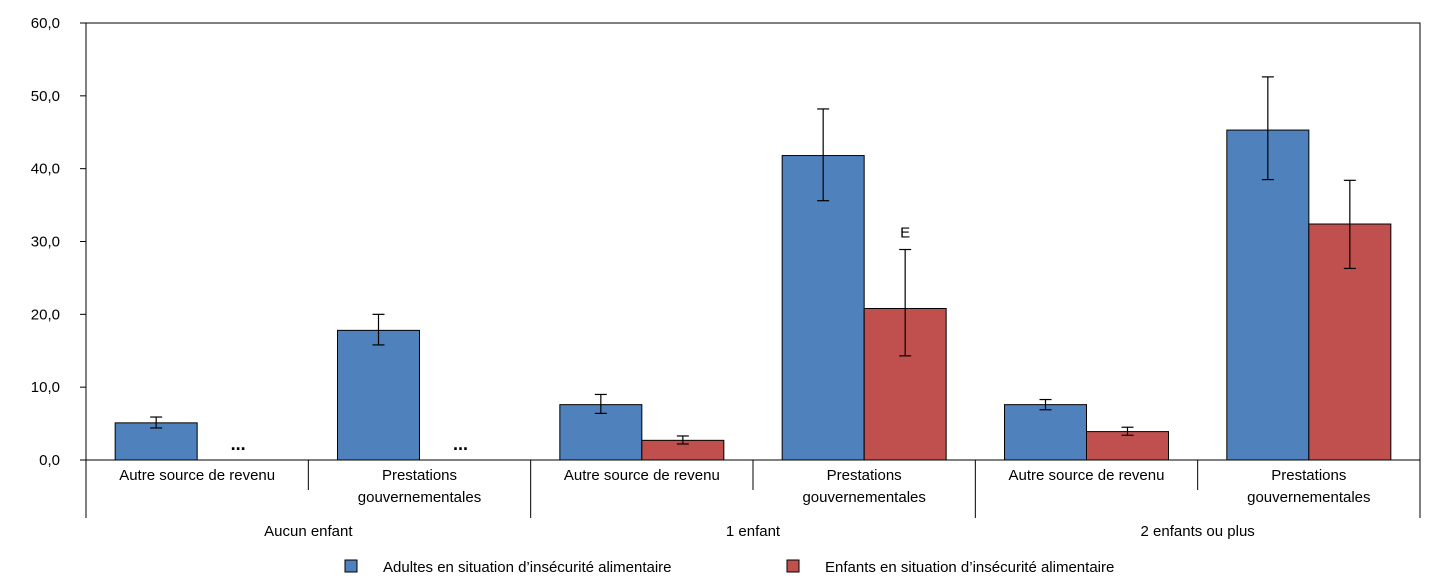 The height and width of the screenshot is (578, 1434). What do you see at coordinates (905, 233) in the screenshot?
I see `value-flag: E` at bounding box center [905, 233].